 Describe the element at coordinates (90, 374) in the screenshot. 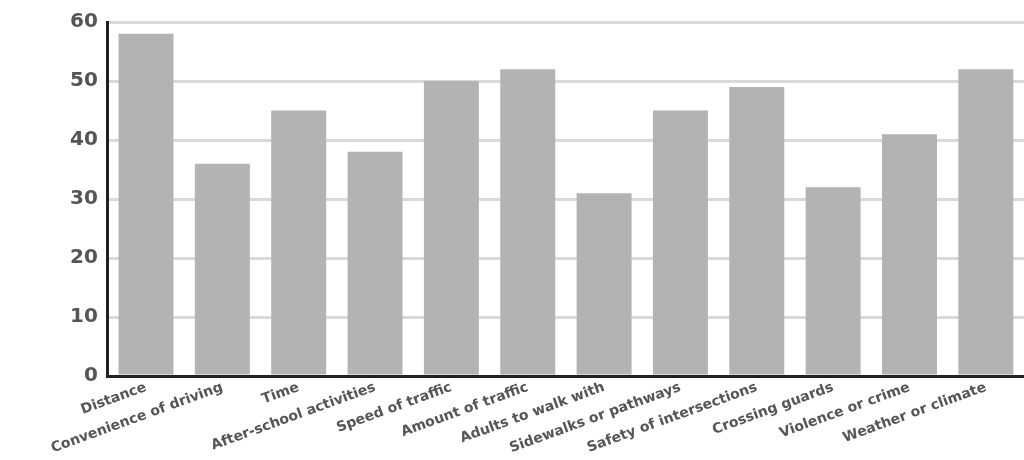

I see `y-tick-label: 0` at that location.